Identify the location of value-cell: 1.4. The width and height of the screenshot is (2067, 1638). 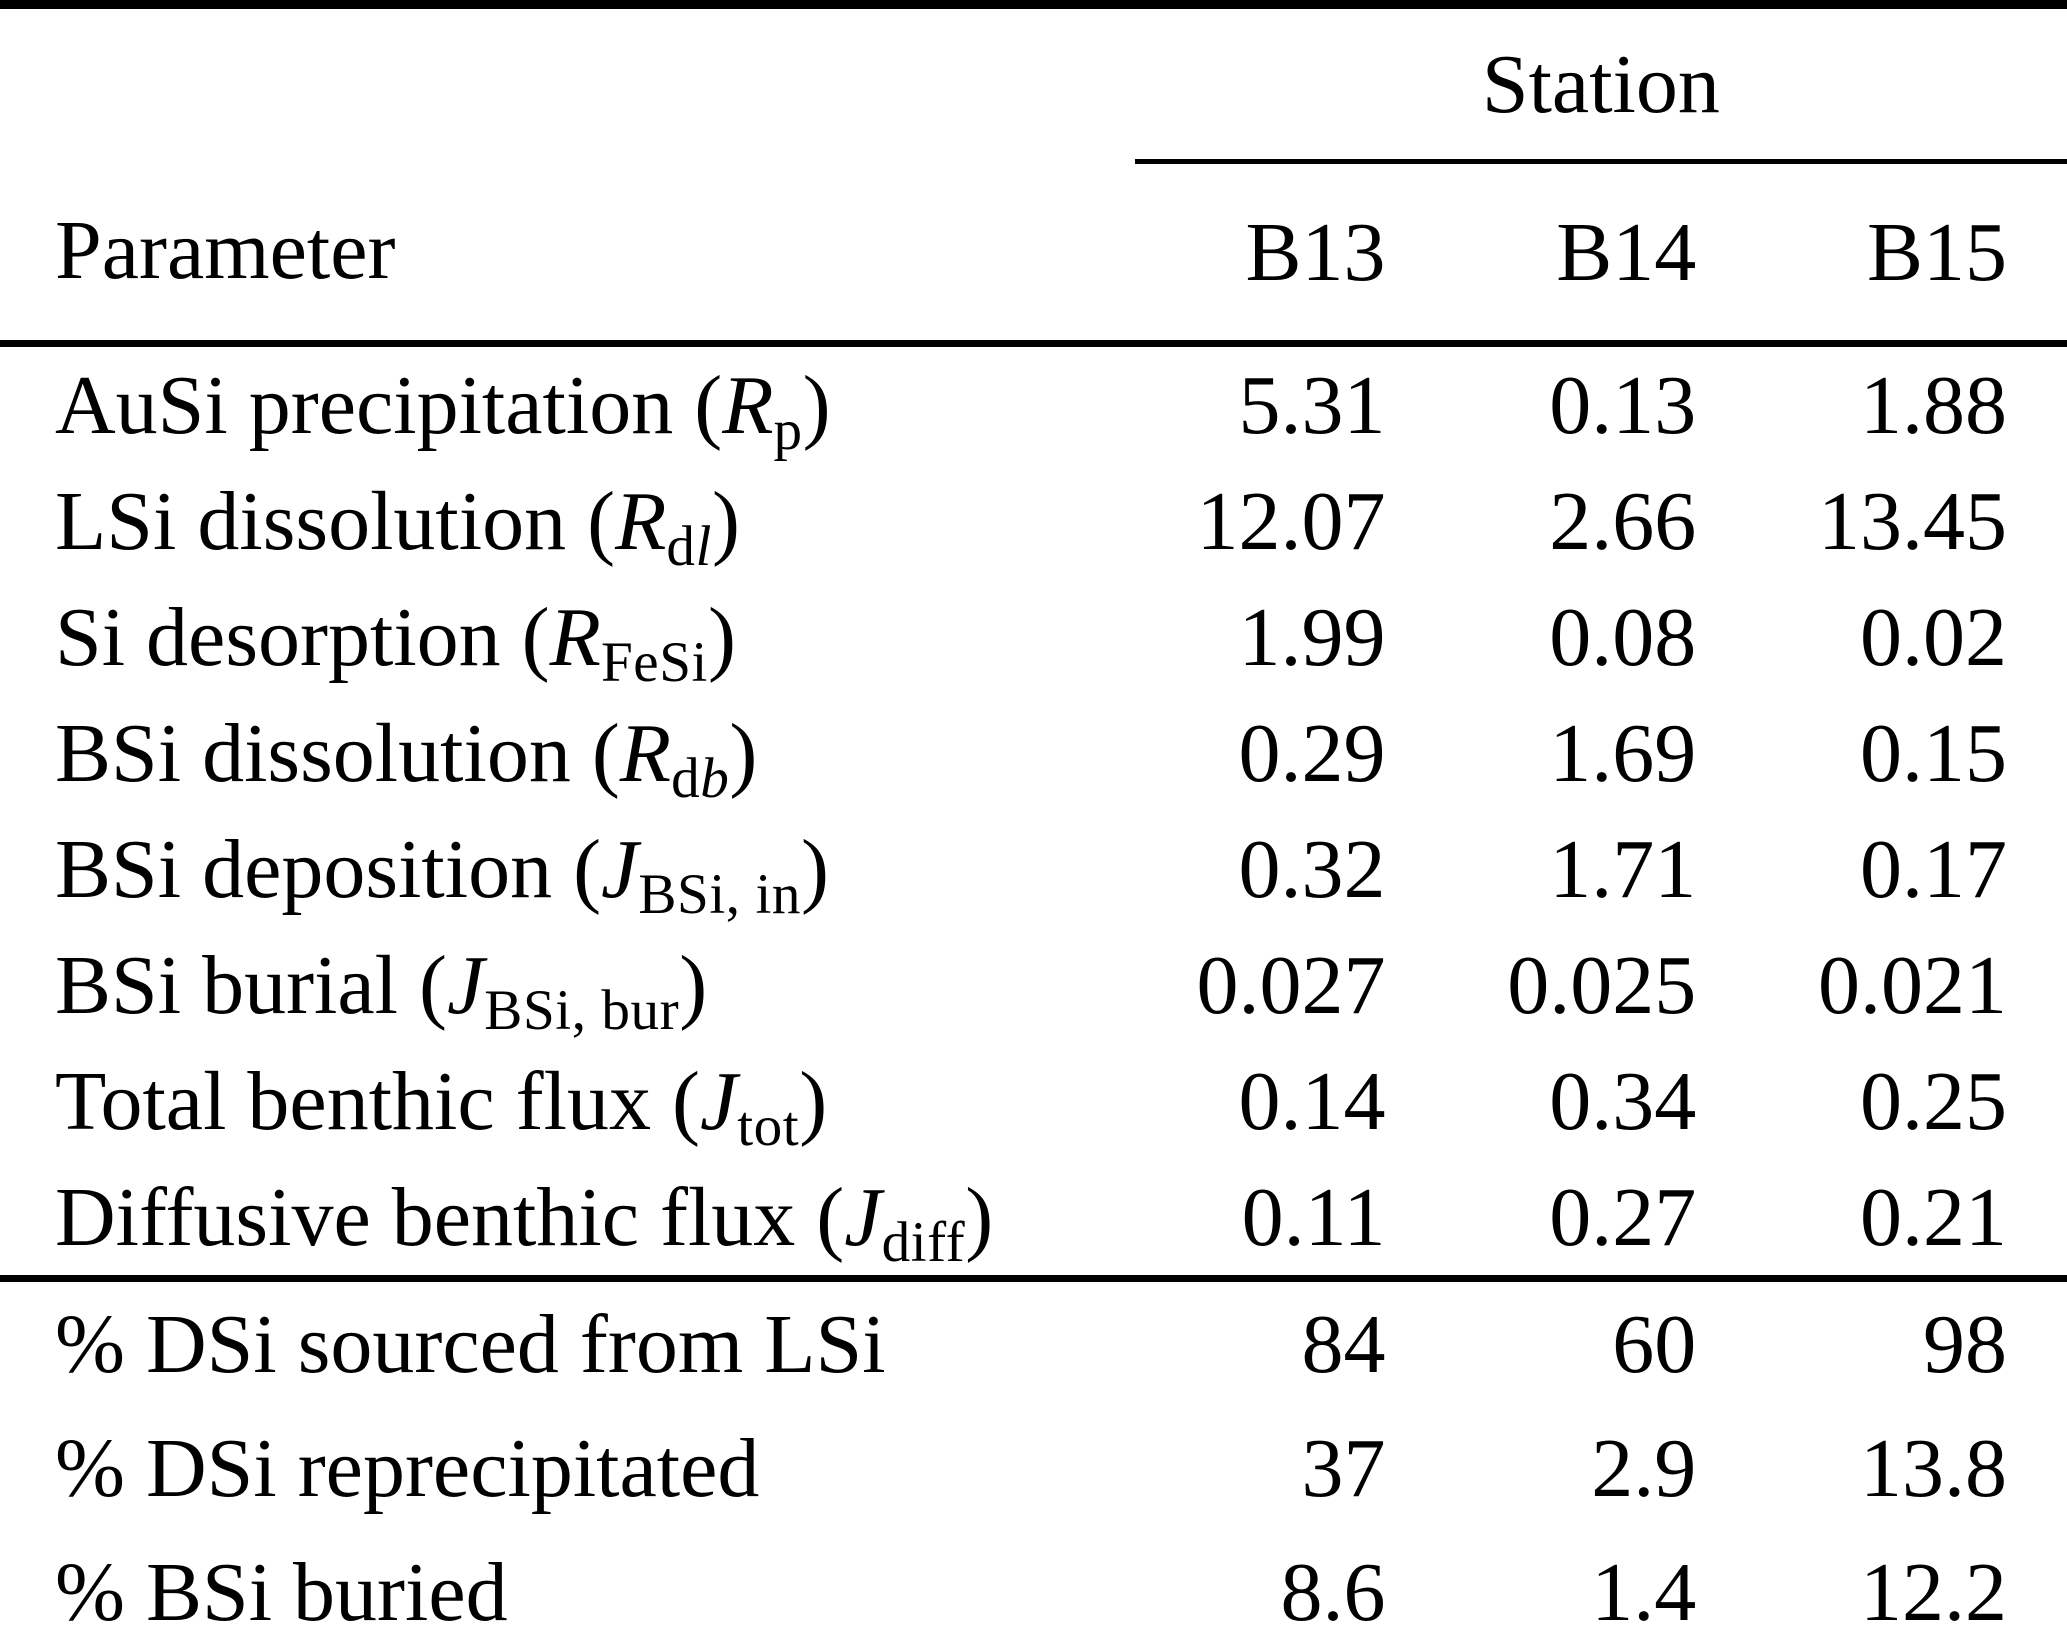
(1644, 1591).